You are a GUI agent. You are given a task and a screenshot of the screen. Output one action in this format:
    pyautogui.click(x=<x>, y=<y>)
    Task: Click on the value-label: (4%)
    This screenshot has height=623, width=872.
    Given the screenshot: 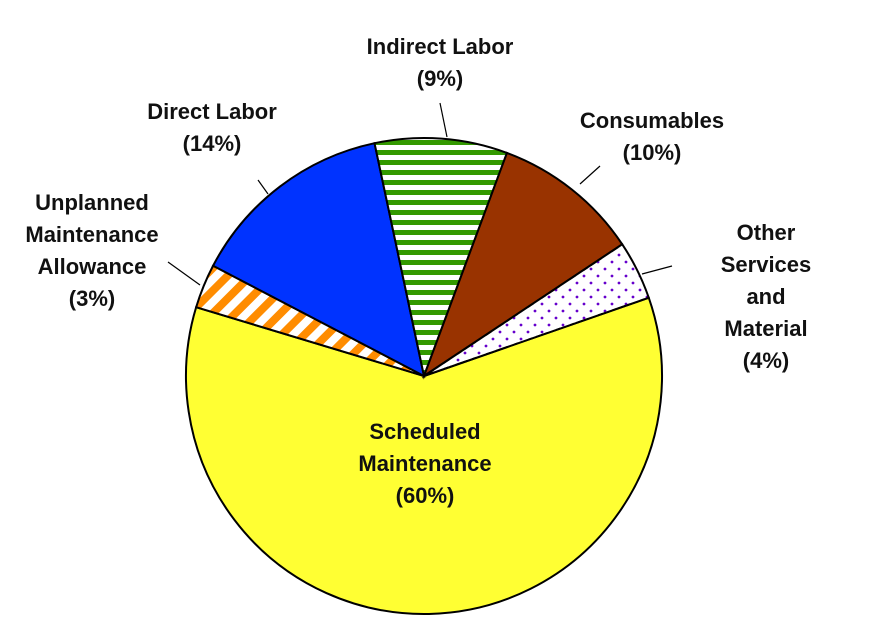 What is the action you would take?
    pyautogui.click(x=766, y=360)
    